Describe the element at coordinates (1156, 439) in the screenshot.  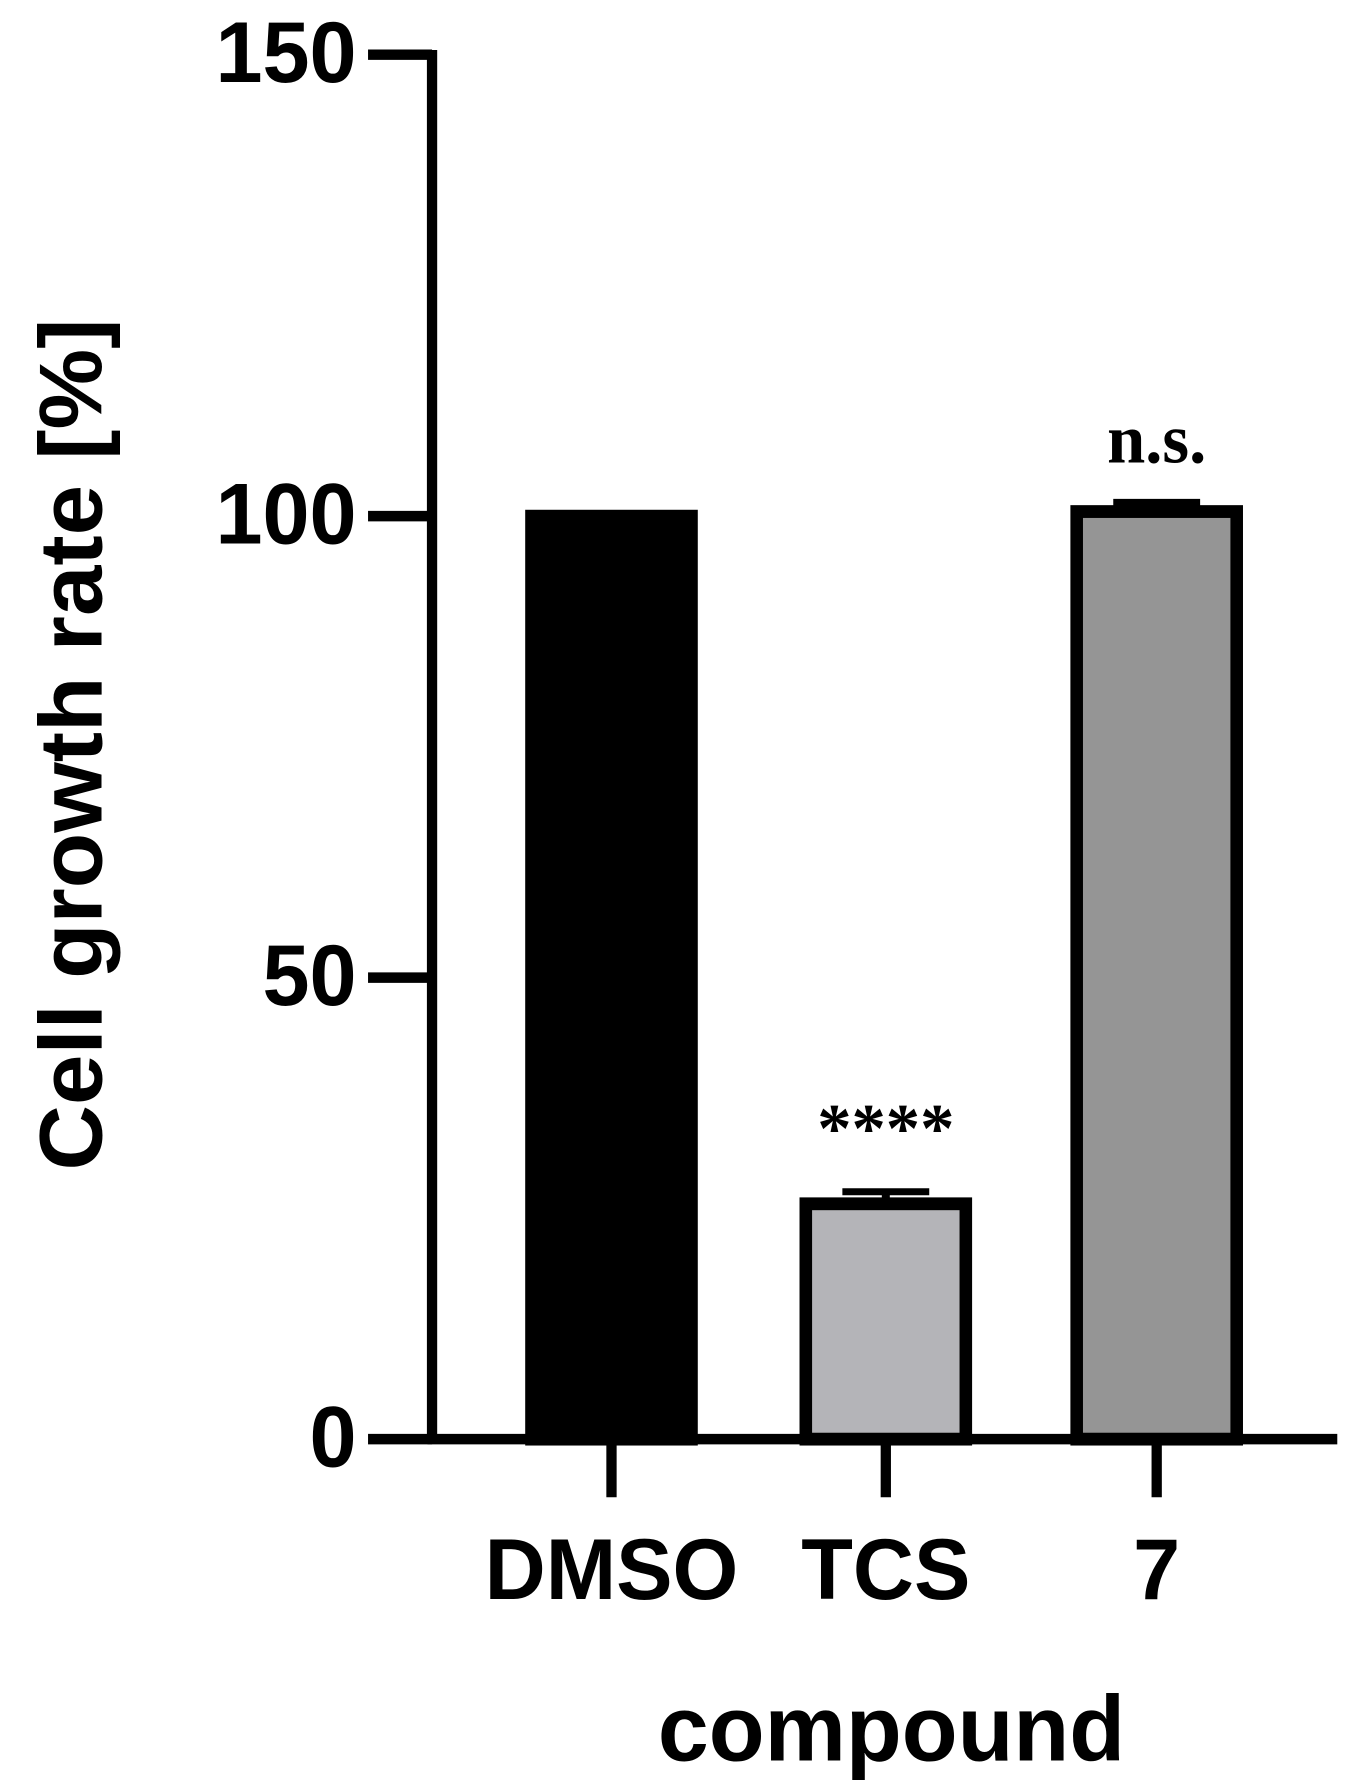
I see `annotation: n.s.` at that location.